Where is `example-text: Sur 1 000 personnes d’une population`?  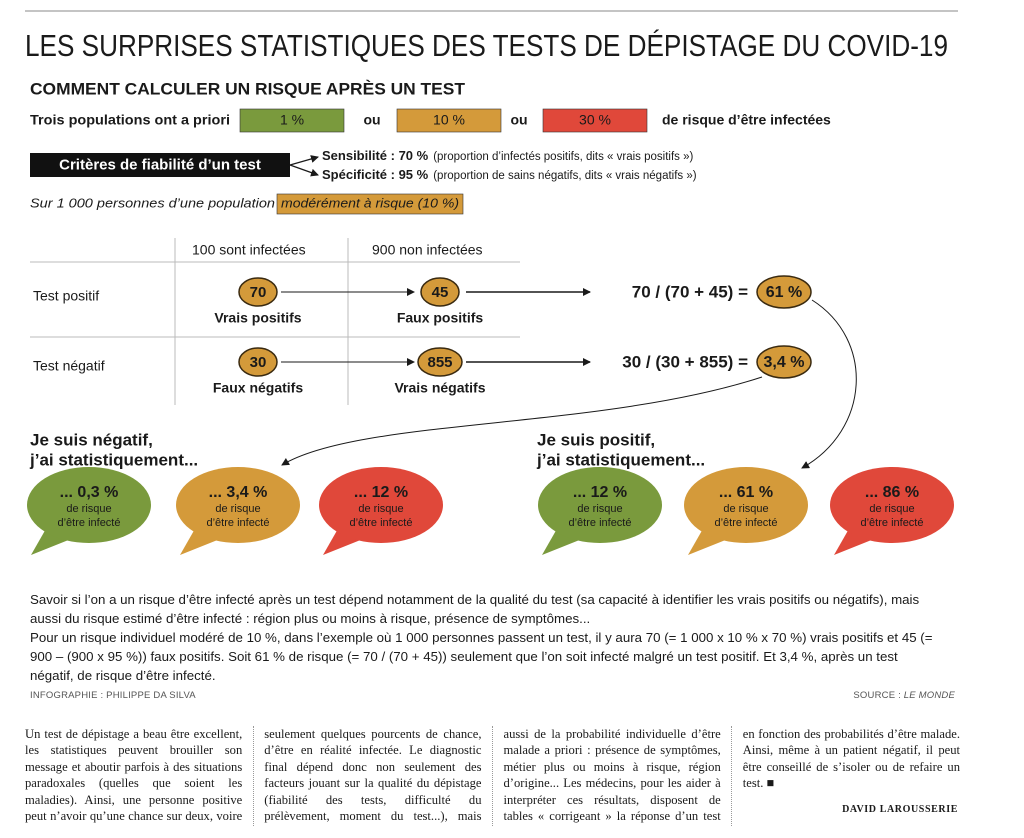
example-text: Sur 1 000 personnes d’une population is located at coordinates (152, 203).